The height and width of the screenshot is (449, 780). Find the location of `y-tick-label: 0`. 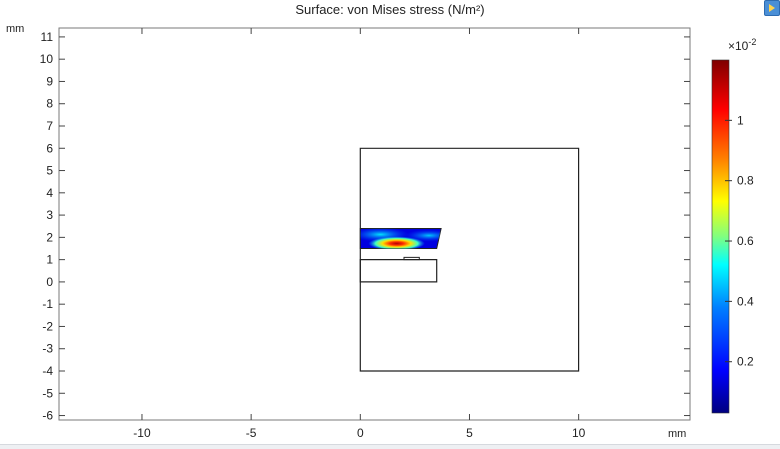

y-tick-label: 0 is located at coordinates (49, 282).